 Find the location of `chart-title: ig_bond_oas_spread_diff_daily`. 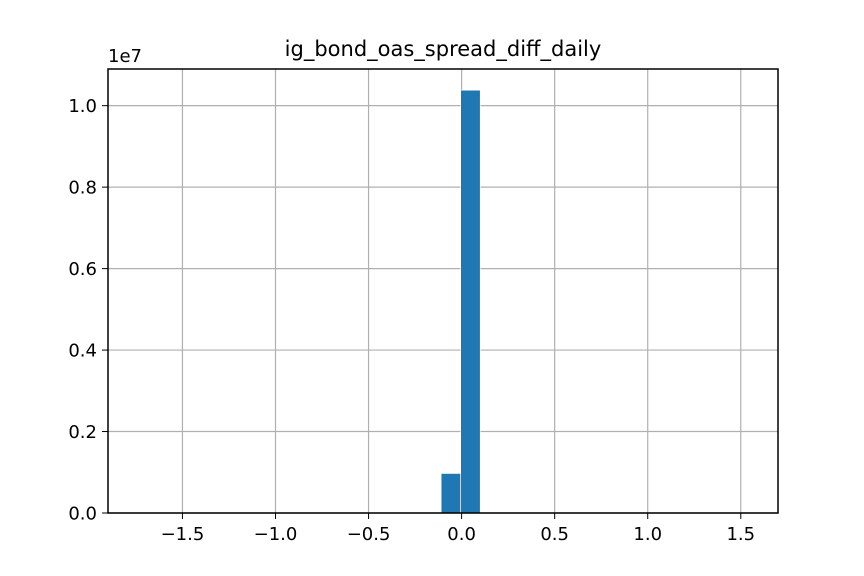

chart-title: ig_bond_oas_spread_diff_daily is located at coordinates (443, 49).